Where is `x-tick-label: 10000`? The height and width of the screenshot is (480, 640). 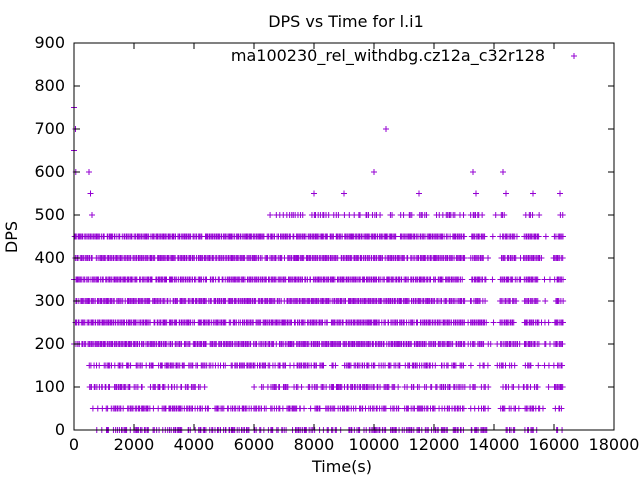 x-tick-label: 10000 is located at coordinates (374, 444).